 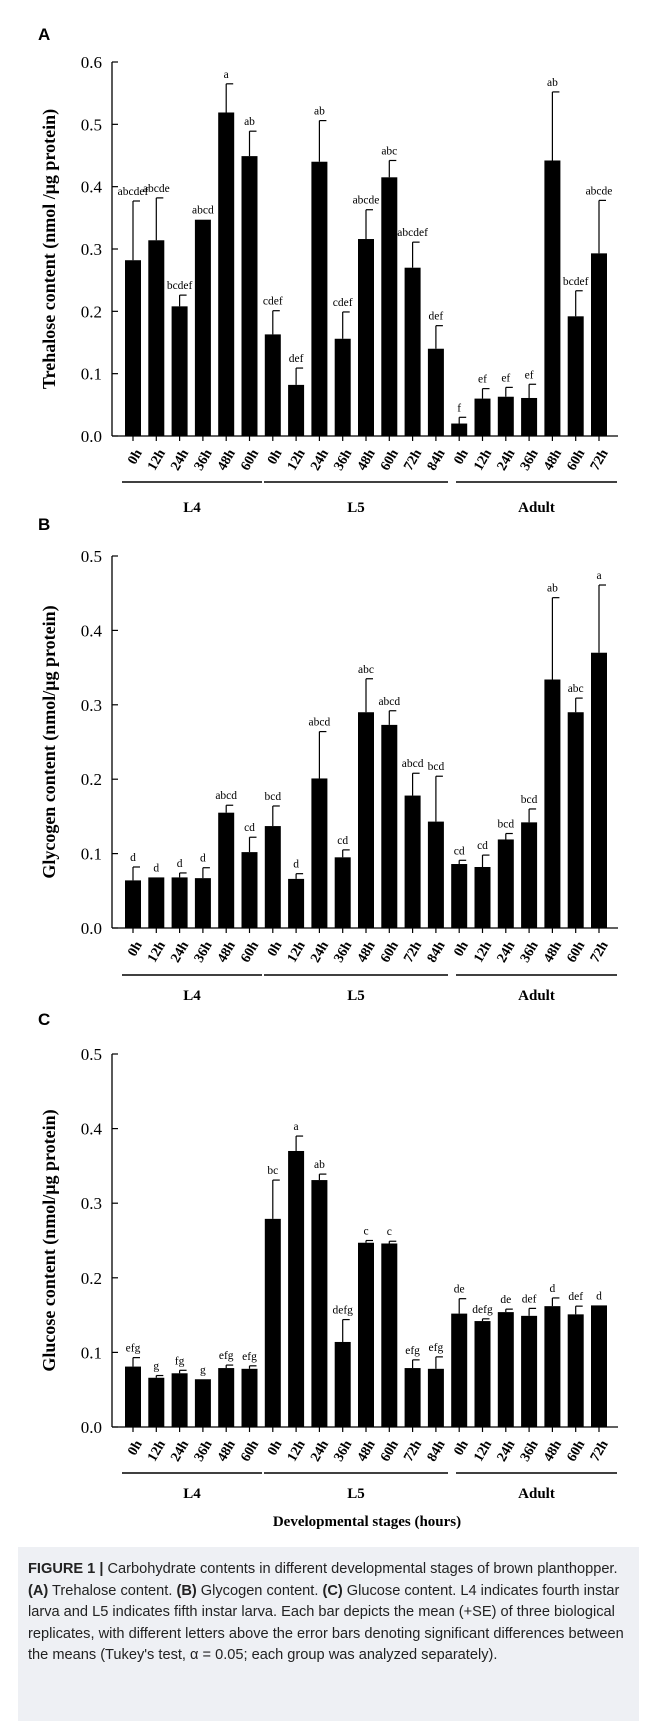 I want to click on significance-label: bcdef, so click(x=576, y=282).